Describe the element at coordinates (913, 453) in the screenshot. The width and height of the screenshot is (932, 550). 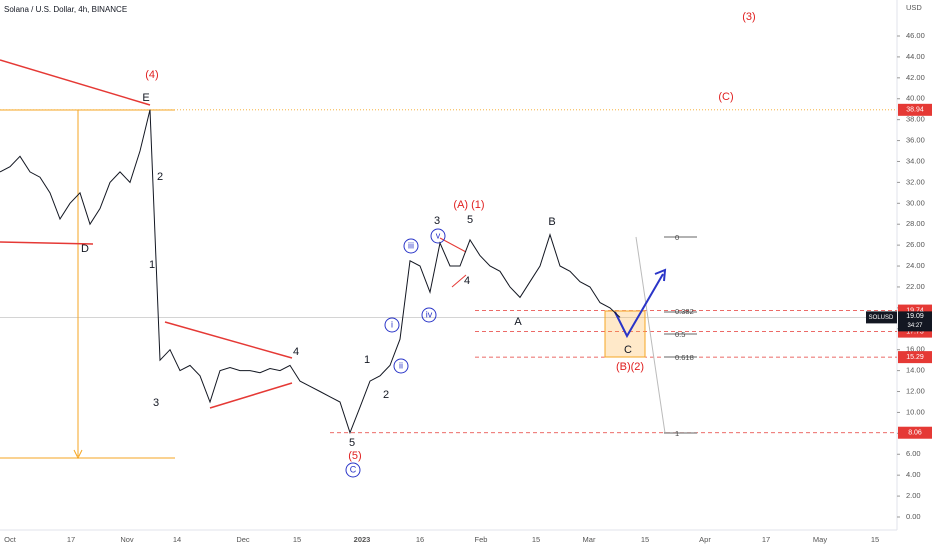
I see `y-tick-label: 6.00` at that location.